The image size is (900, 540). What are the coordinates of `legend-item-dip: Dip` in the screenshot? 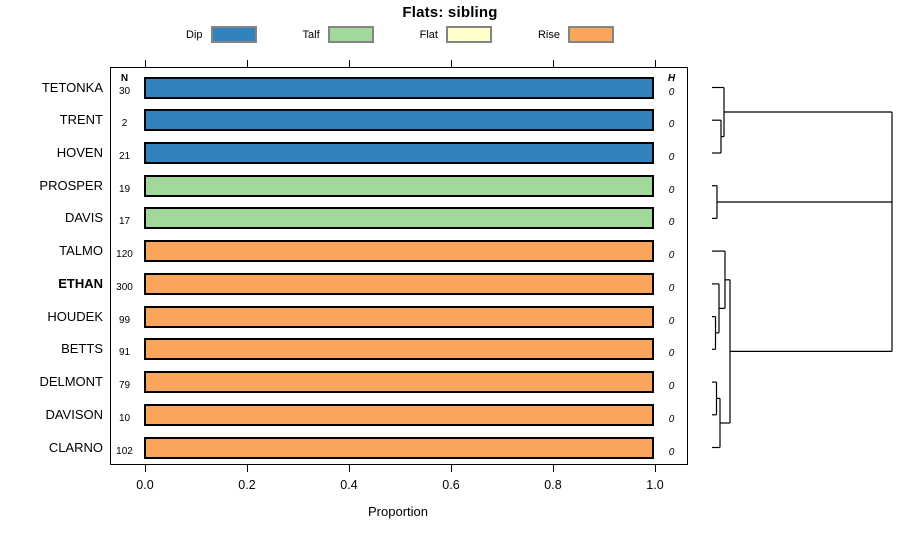 It's located at (221, 34).